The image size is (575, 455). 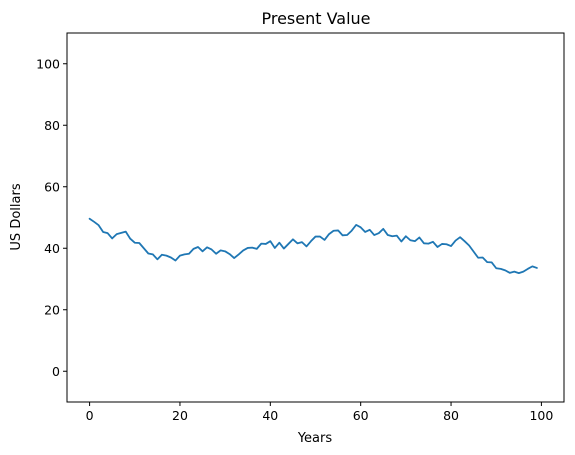 I want to click on y-axis-label: US Dollars, so click(x=16, y=216).